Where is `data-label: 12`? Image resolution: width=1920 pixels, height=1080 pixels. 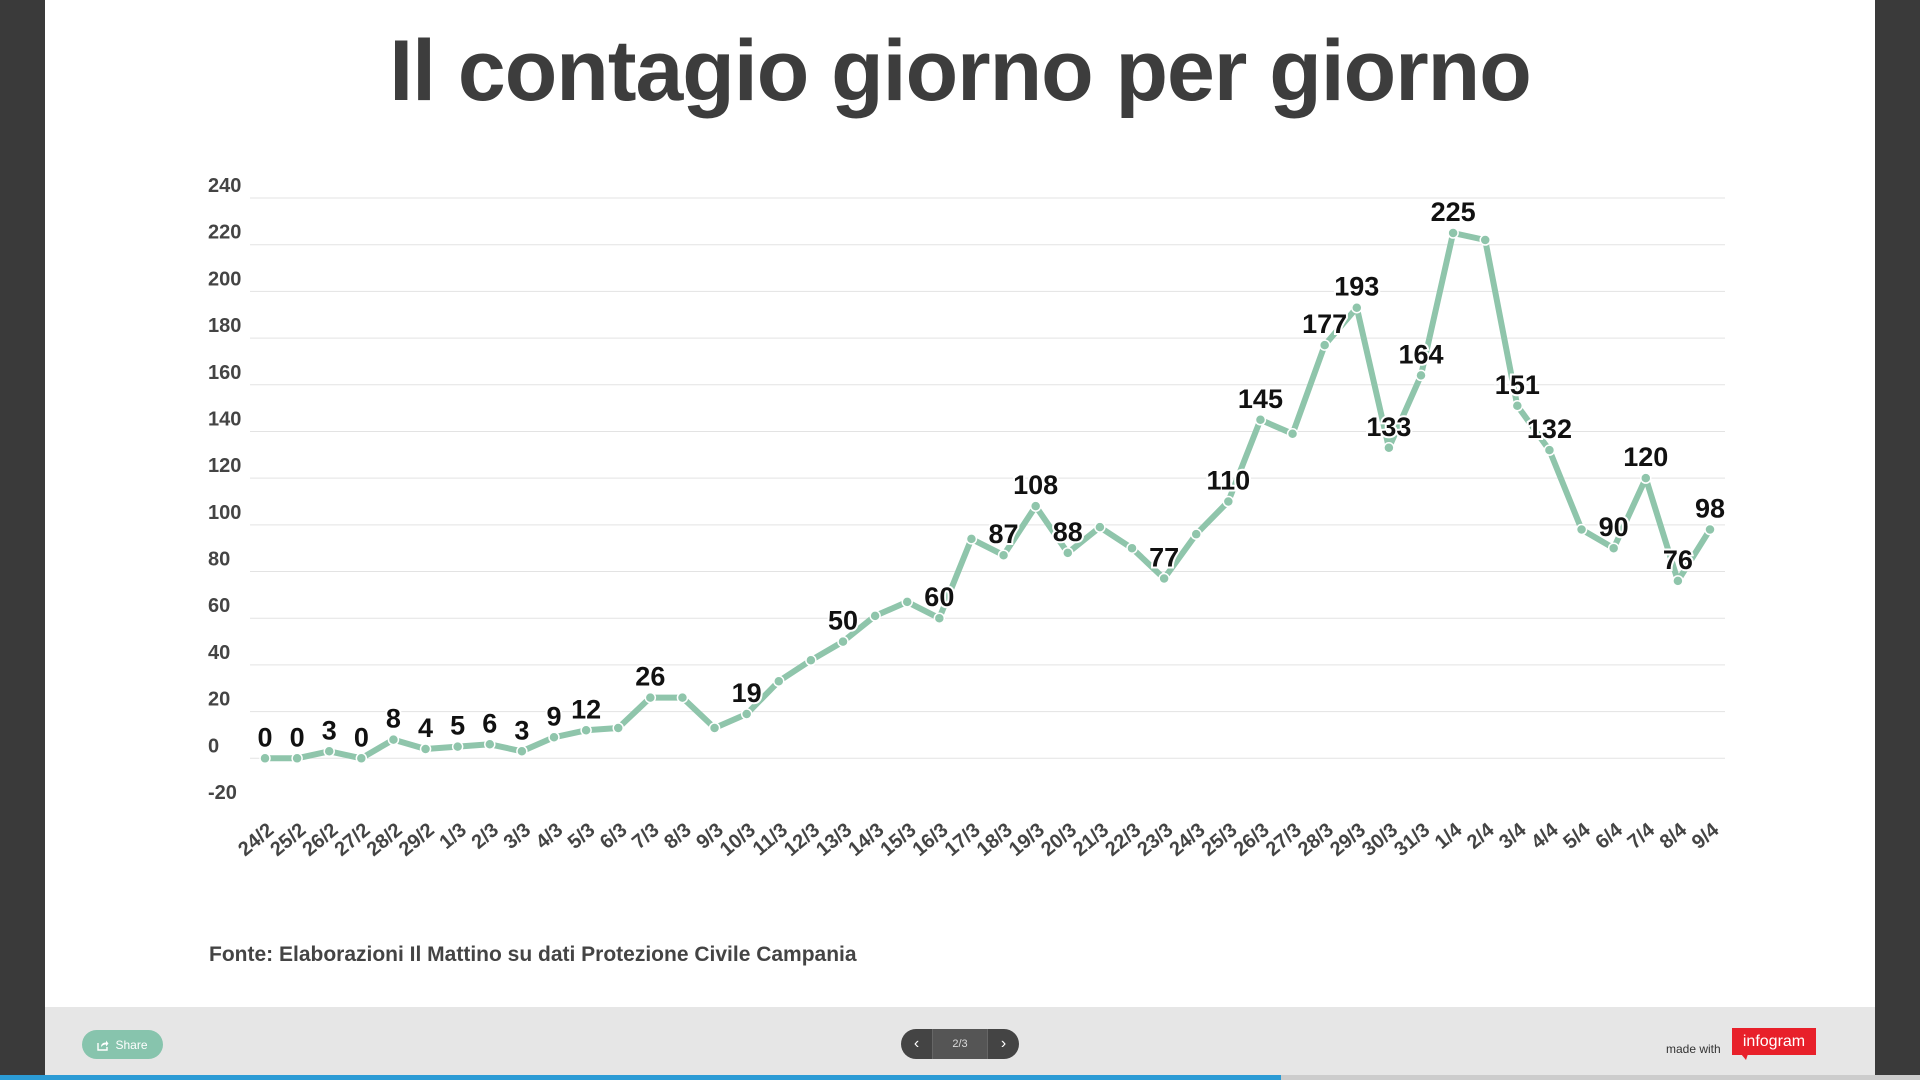
data-label: 12 is located at coordinates (586, 709).